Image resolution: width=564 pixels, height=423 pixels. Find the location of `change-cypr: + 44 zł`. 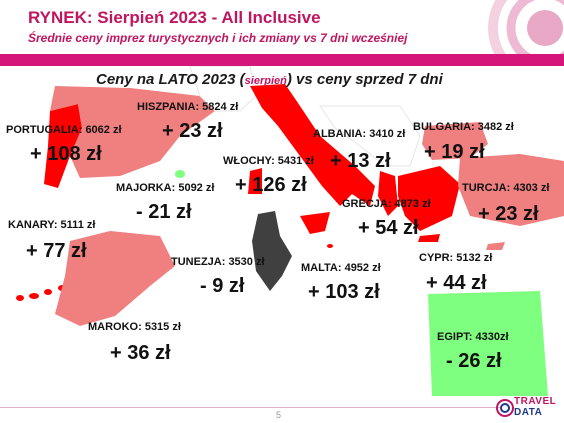

change-cypr: + 44 zł is located at coordinates (456, 283).